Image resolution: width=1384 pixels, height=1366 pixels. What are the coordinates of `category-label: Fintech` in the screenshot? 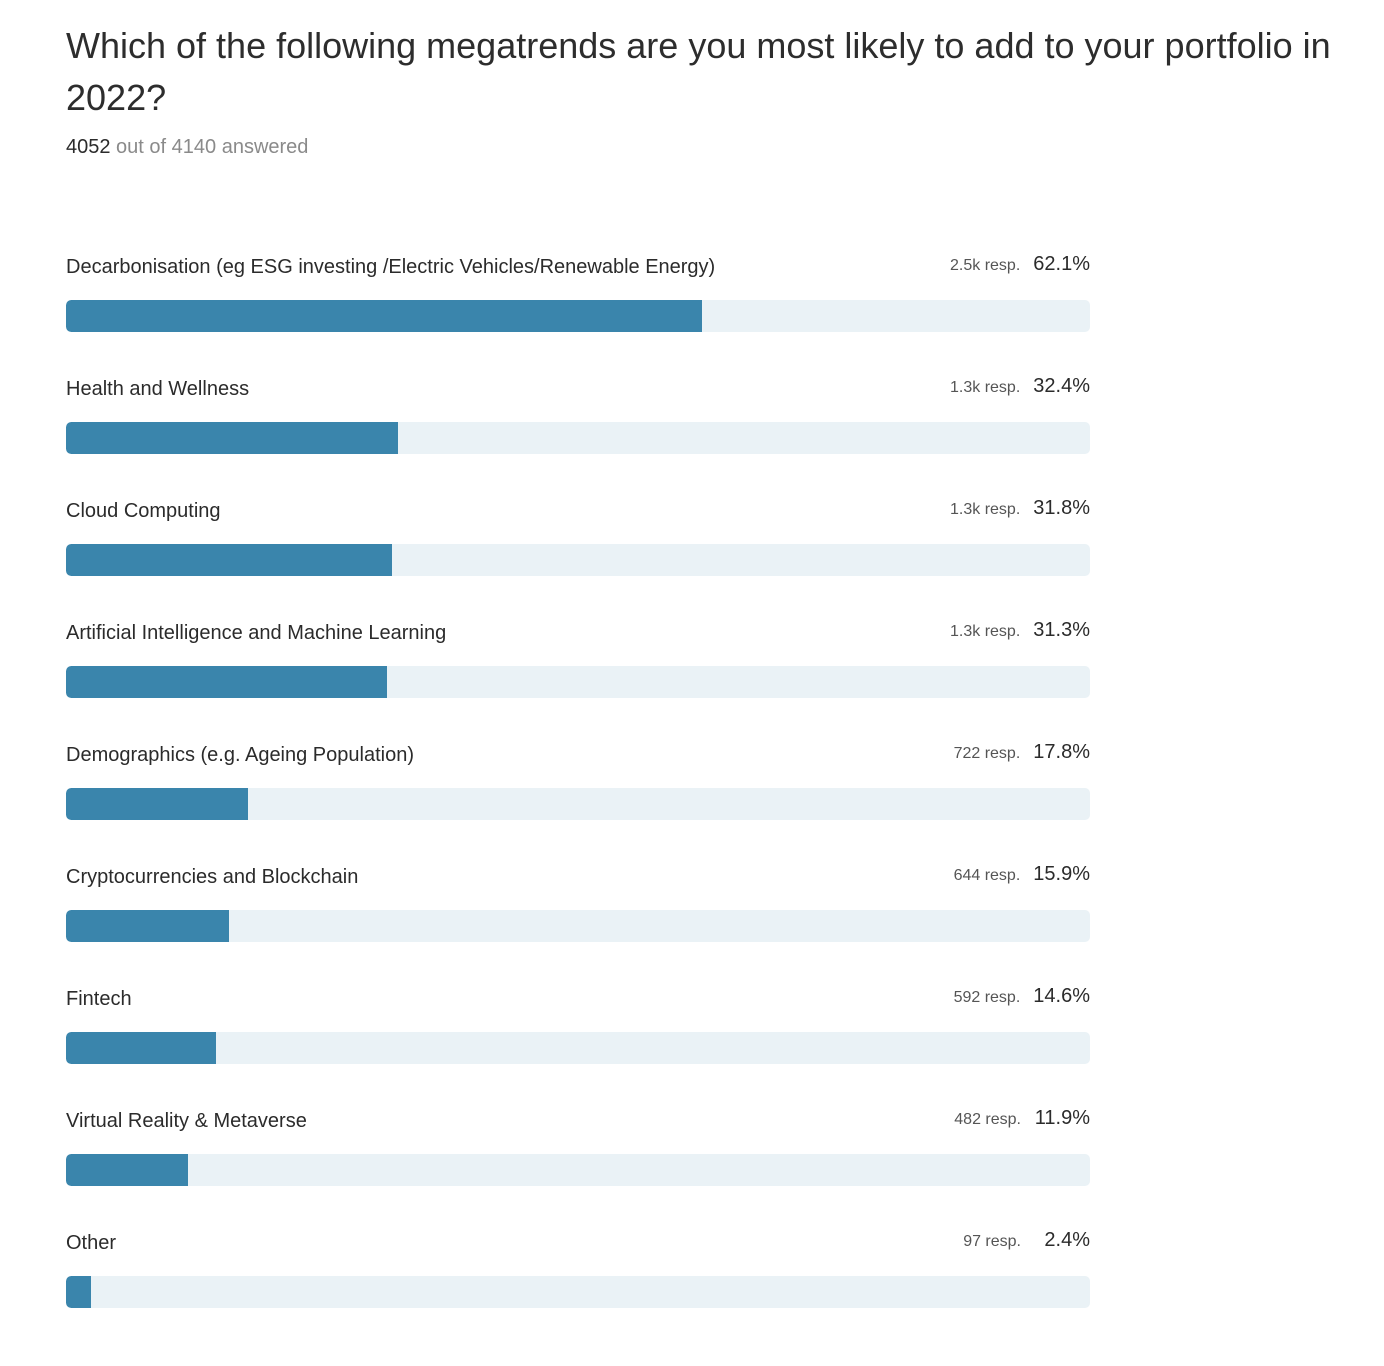 It's located at (99, 999).